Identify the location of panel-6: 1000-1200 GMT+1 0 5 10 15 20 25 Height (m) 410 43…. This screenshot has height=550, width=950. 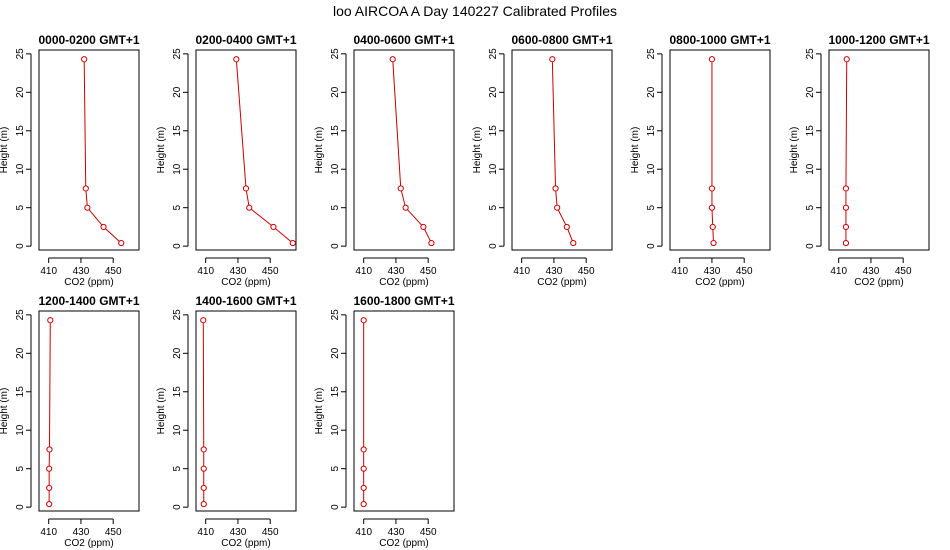
(859, 160).